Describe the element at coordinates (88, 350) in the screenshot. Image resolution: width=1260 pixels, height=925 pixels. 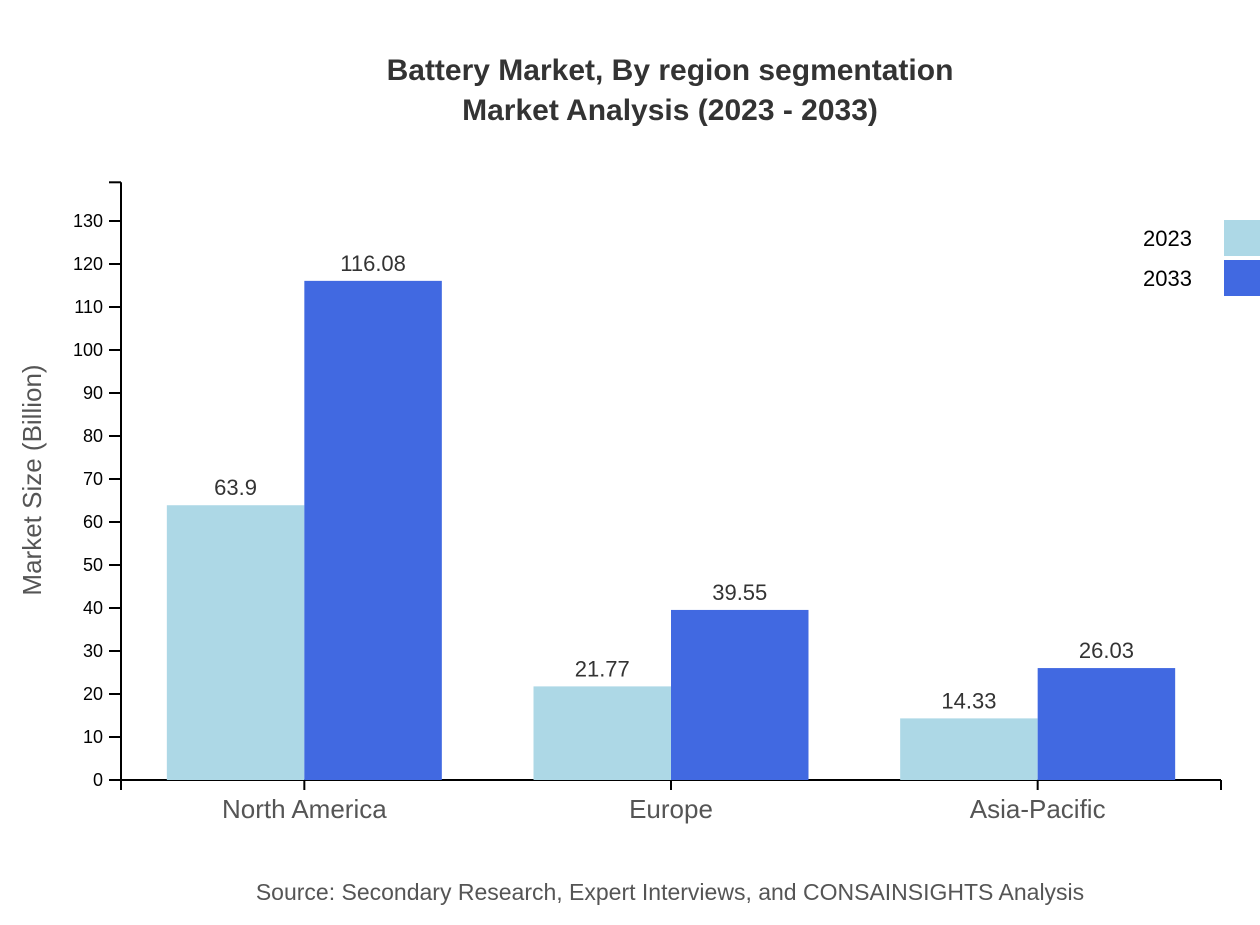
I see `y-tick-label: 100` at that location.